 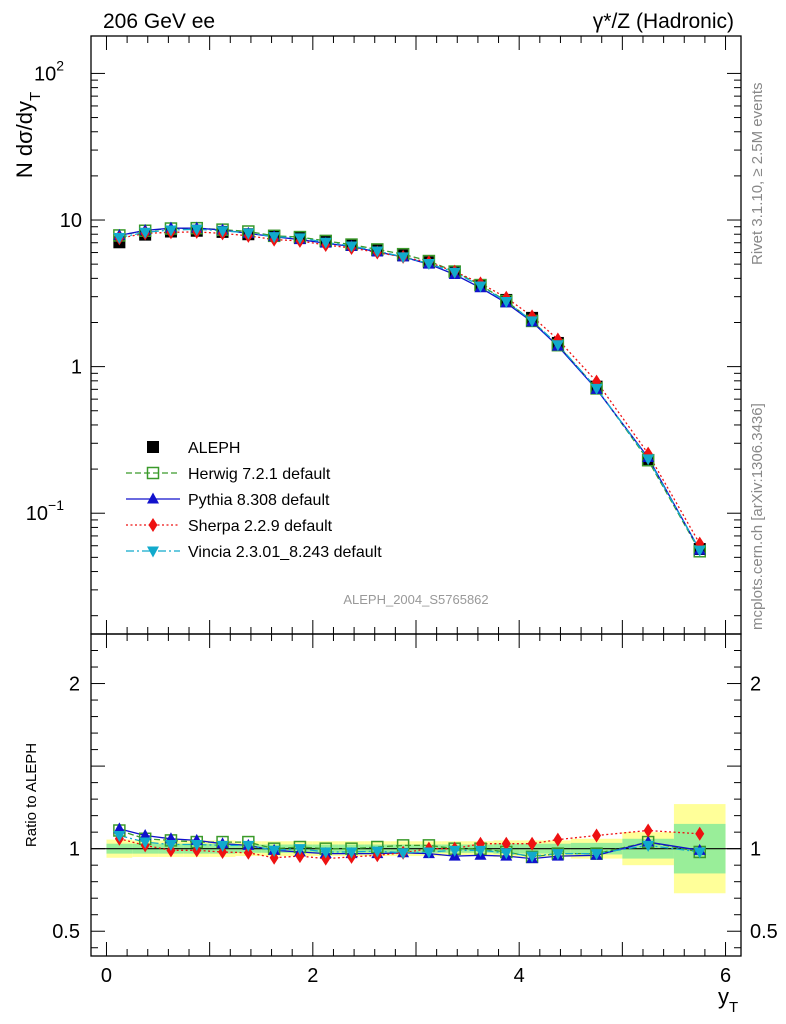 I want to click on legend-marker-aleph, so click(x=153, y=447).